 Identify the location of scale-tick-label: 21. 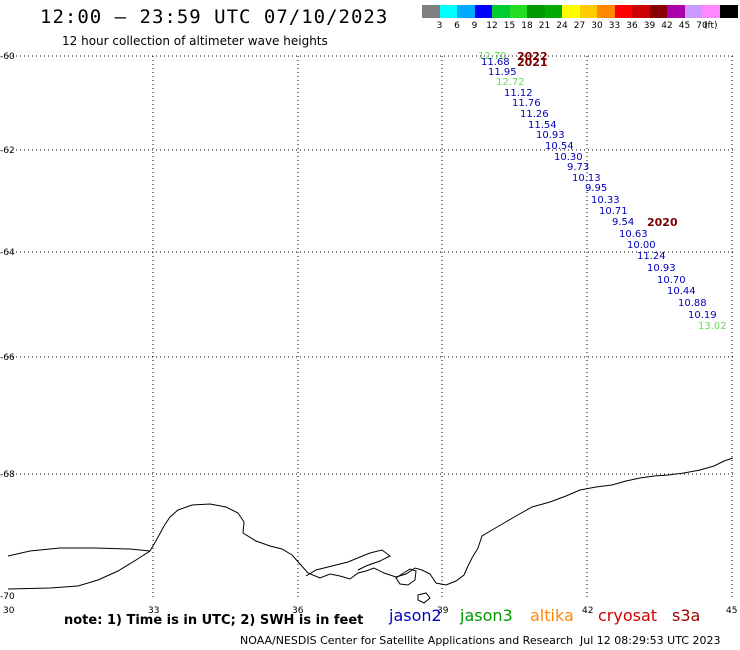
(544, 26).